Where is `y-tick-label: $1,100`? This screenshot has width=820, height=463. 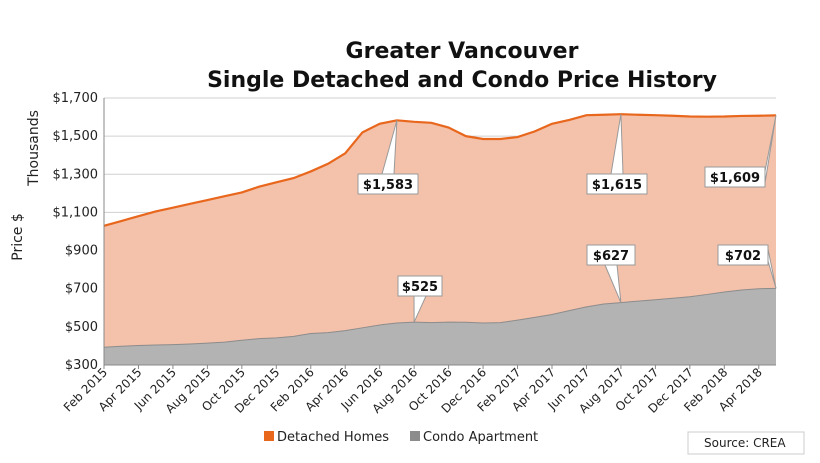 y-tick-label: $1,100 is located at coordinates (76, 212).